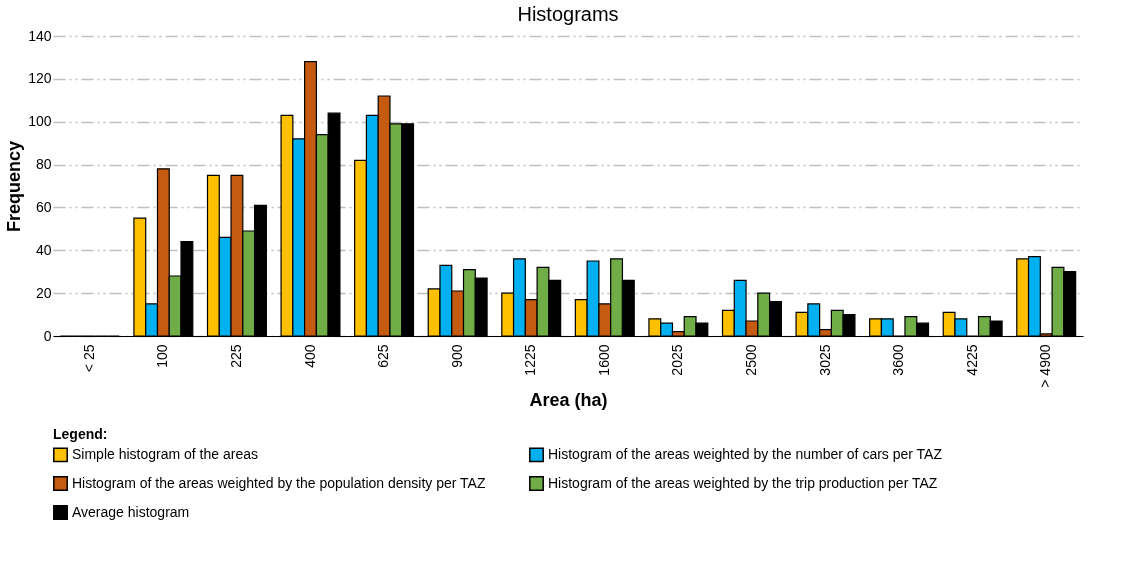 The width and height of the screenshot is (1142, 573). I want to click on y-tick-label: 0, so click(47, 335).